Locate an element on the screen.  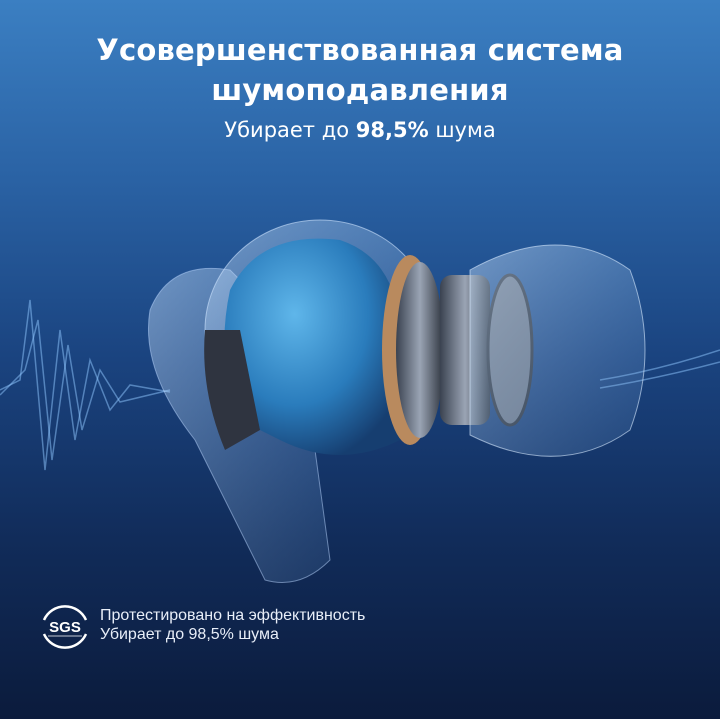
headline-line-1: Усовершенствованная система is located at coordinates (360, 50).